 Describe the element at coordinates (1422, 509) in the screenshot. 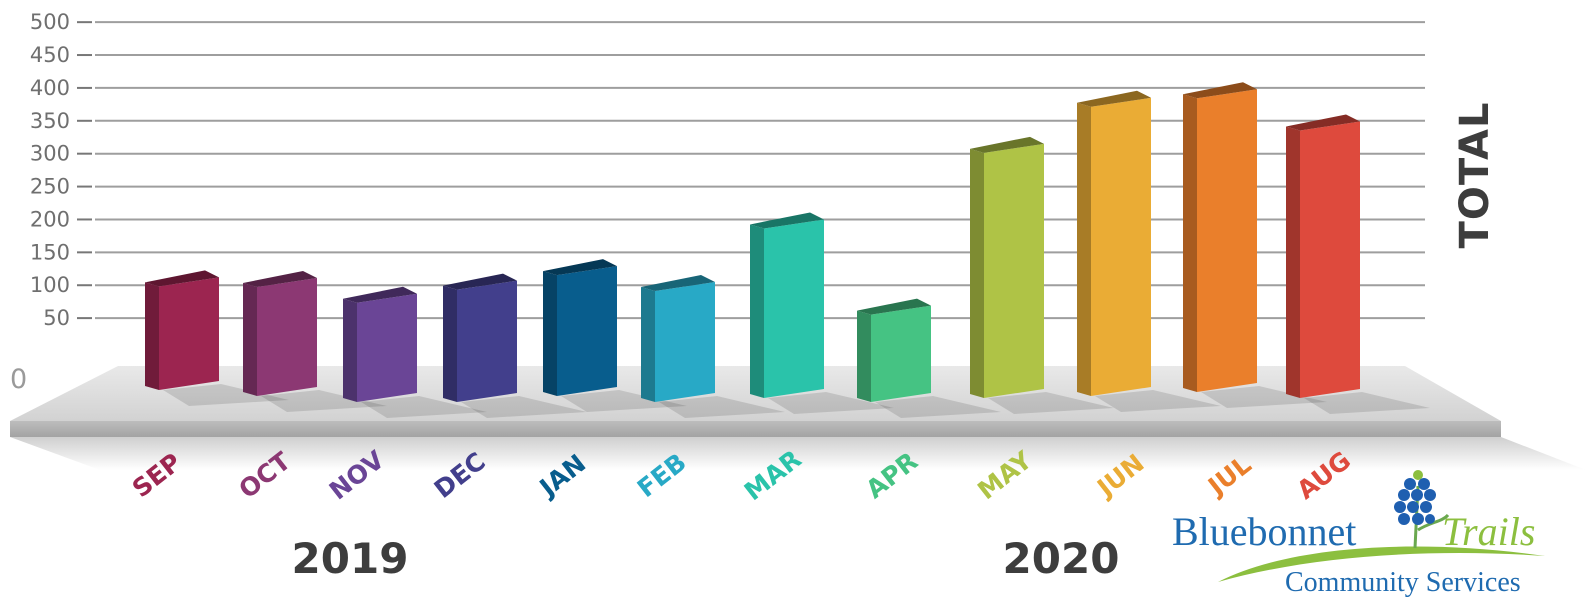

I see `bluebonnet-flower-icon` at that location.